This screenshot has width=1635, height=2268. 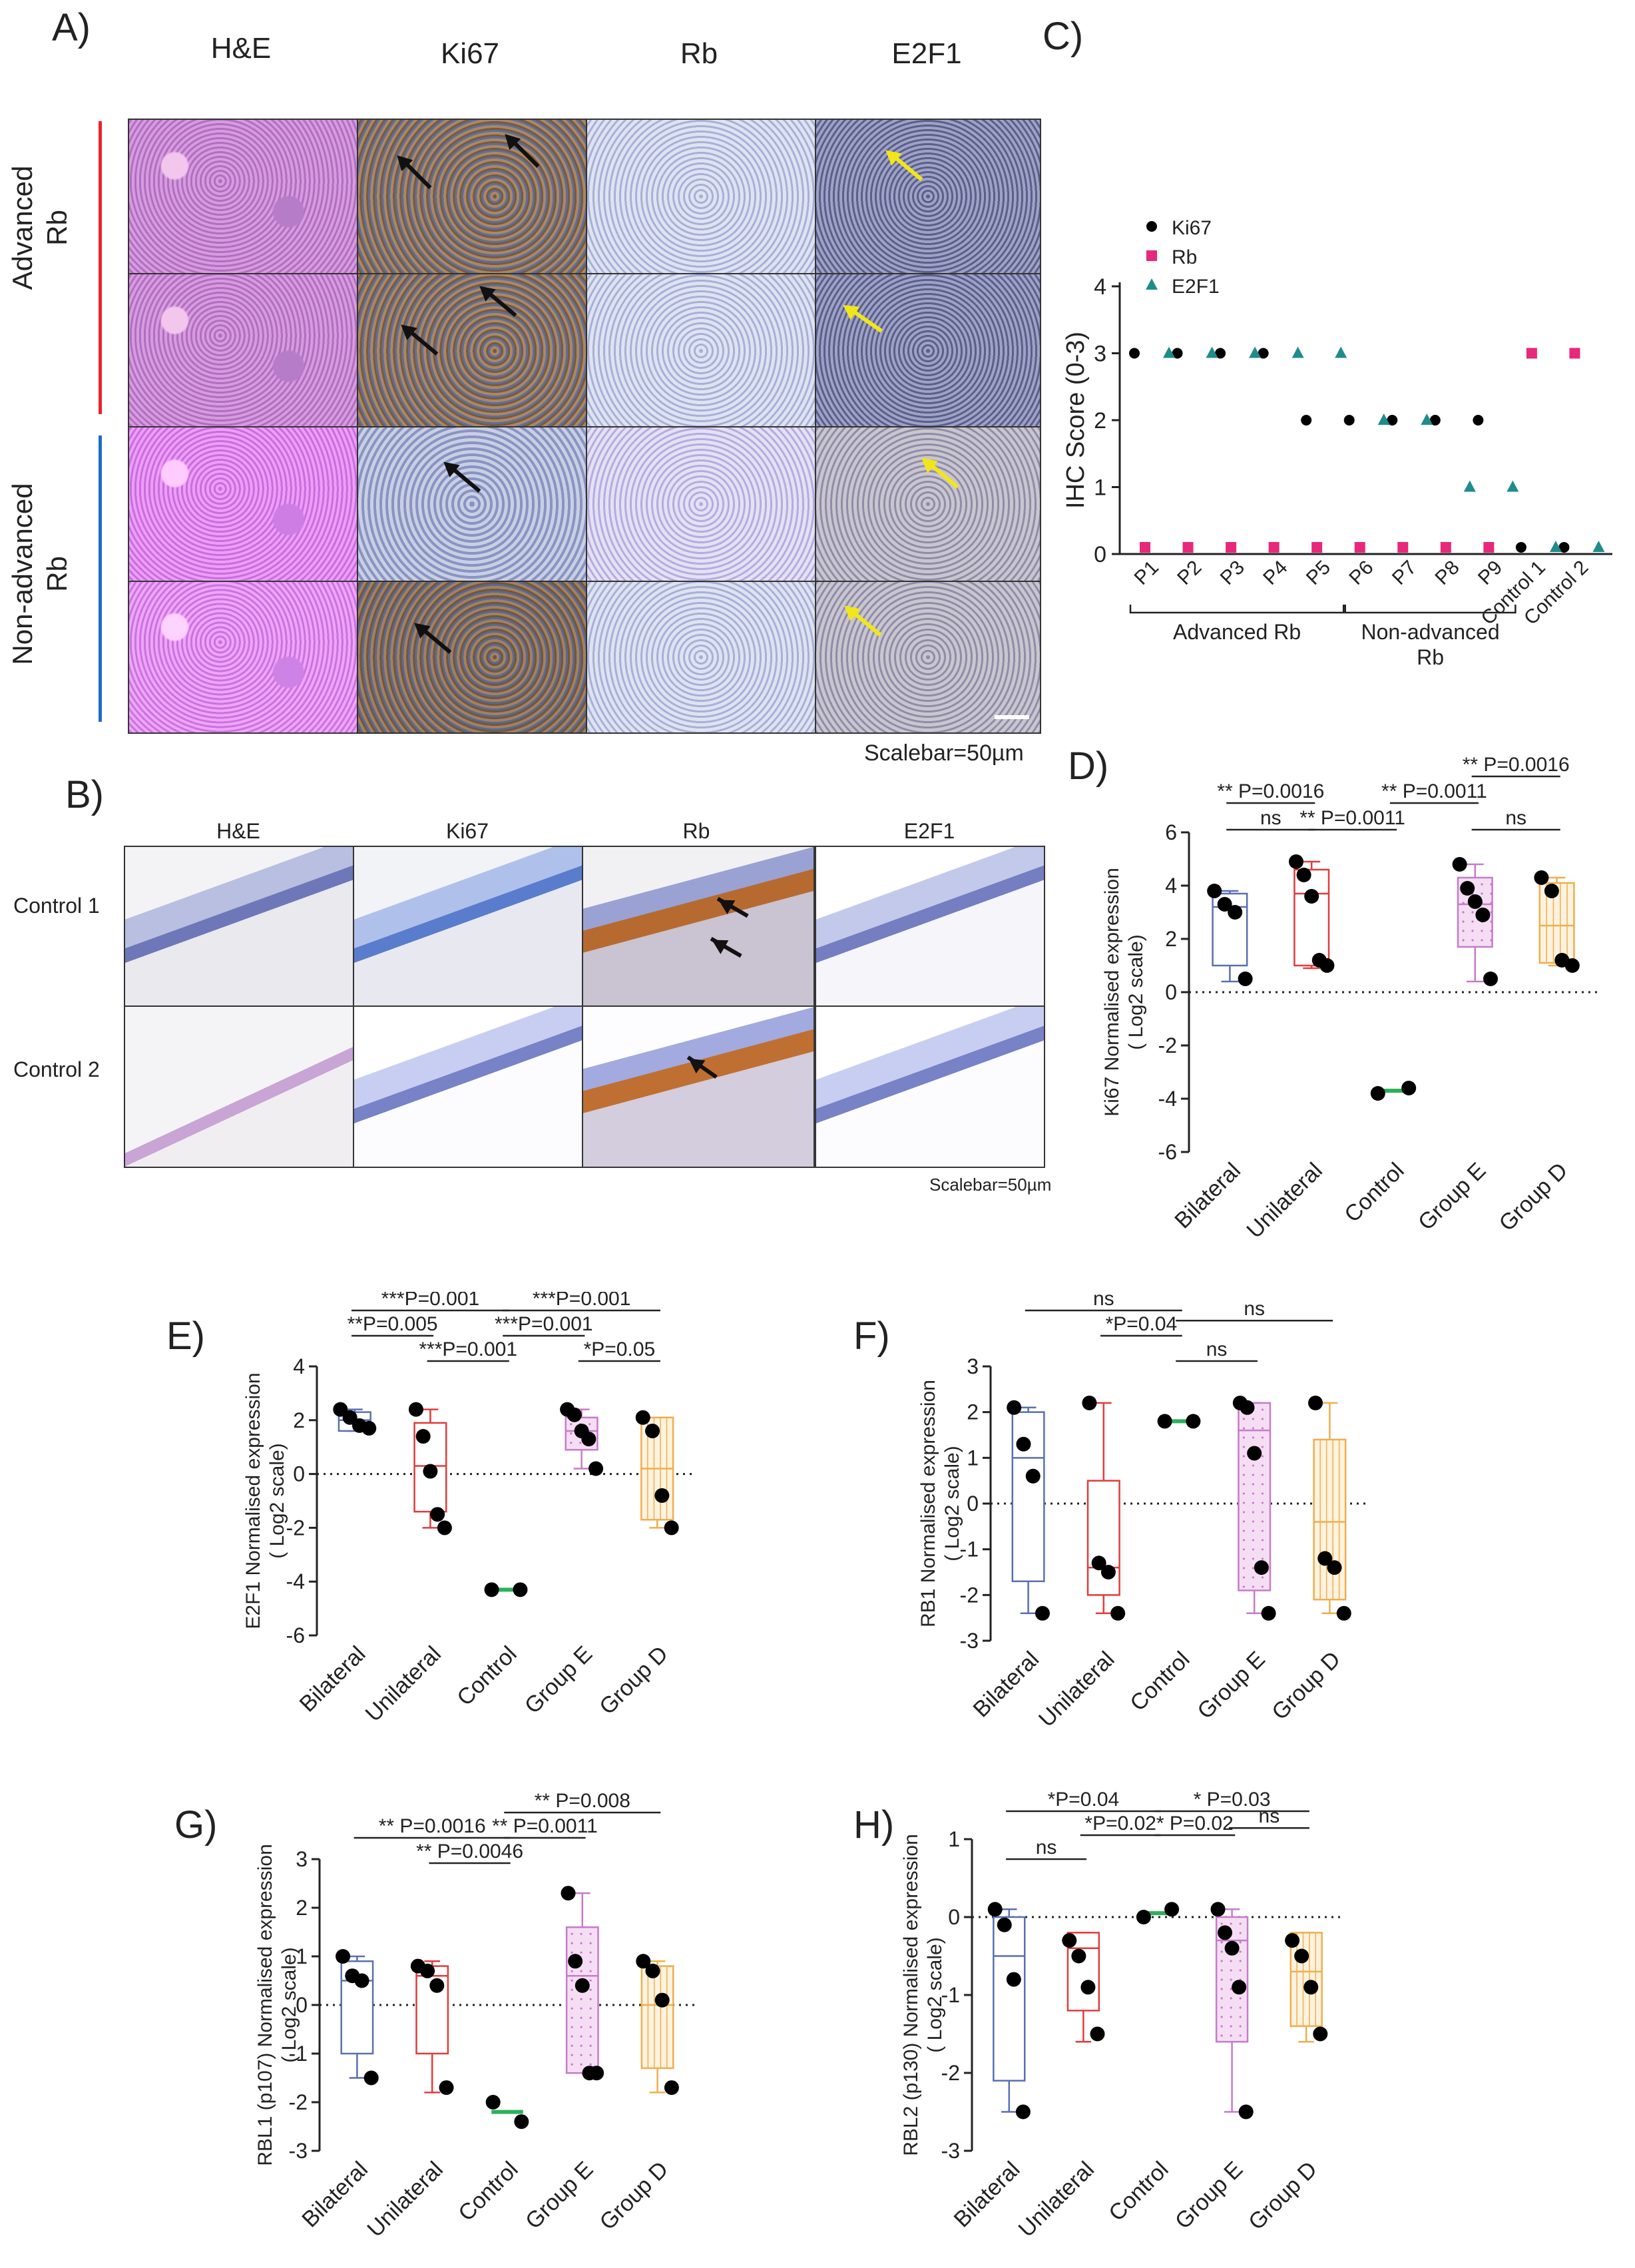 I want to click on legend-label: Ki67, so click(x=1192, y=228).